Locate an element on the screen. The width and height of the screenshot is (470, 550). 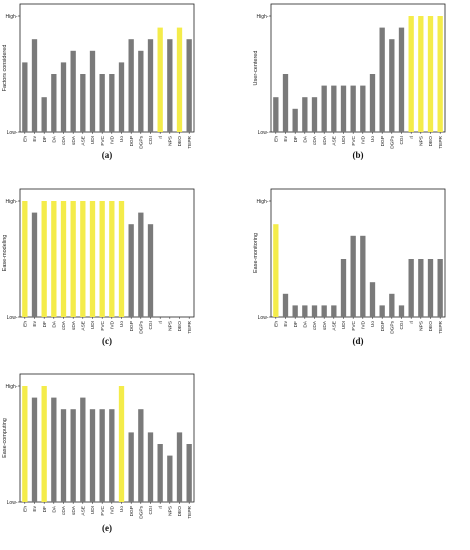
y-axis-label: Factors considered is located at coordinates (5, 68).